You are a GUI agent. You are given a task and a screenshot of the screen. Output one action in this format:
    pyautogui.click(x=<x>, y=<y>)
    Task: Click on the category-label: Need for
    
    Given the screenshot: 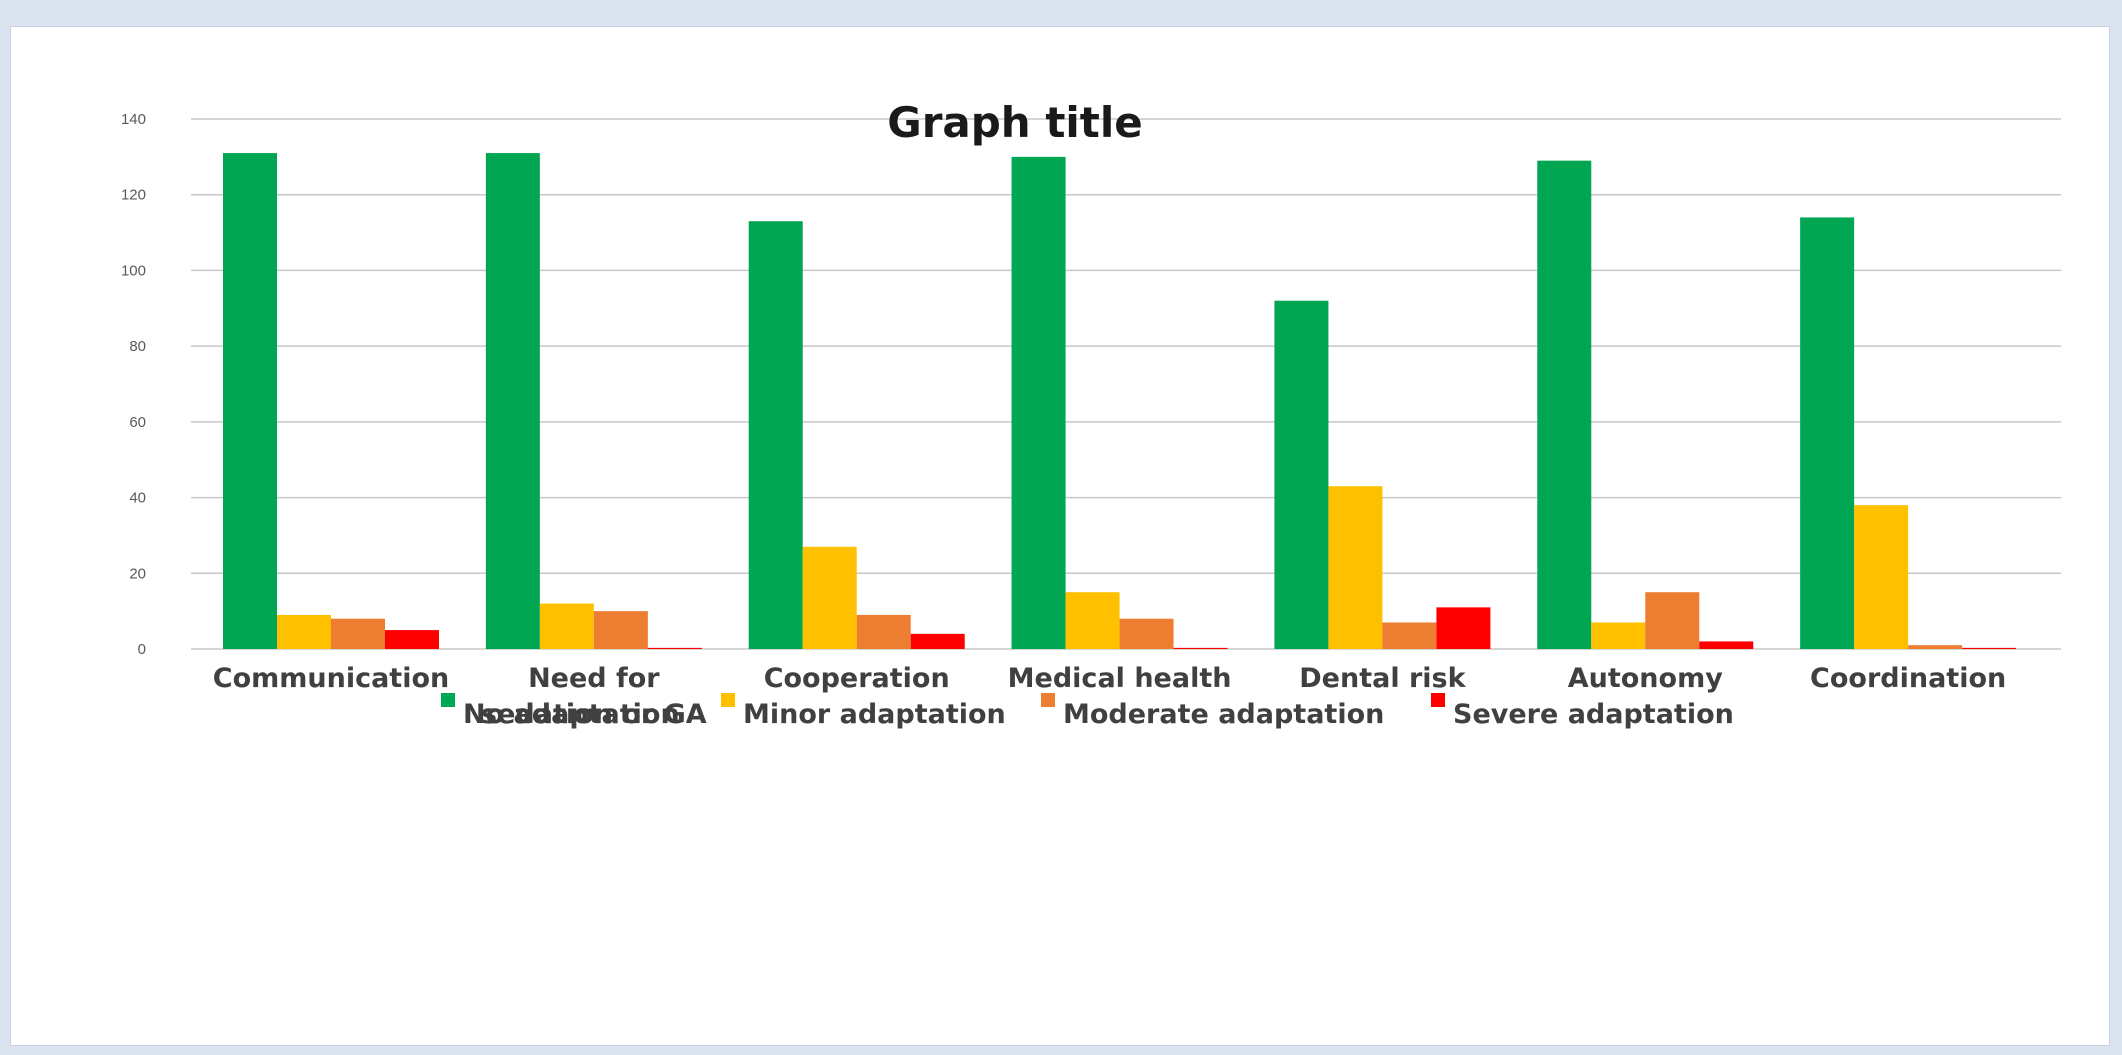 What is the action you would take?
    pyautogui.click(x=594, y=678)
    